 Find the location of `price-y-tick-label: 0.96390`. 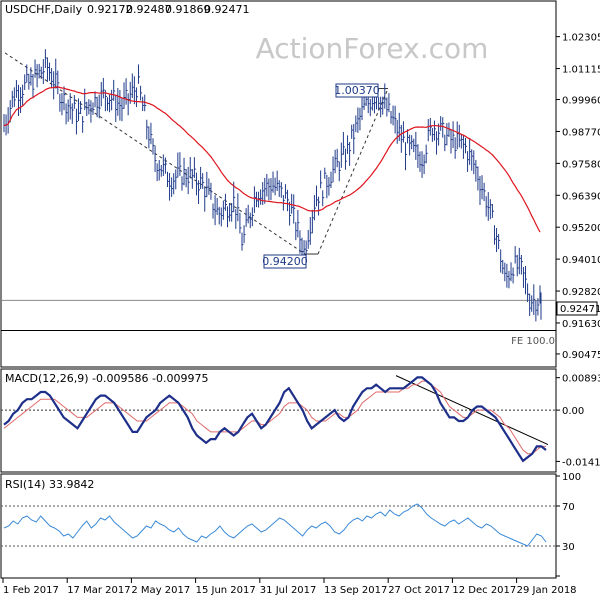

price-y-tick-label: 0.96390 is located at coordinates (581, 196).